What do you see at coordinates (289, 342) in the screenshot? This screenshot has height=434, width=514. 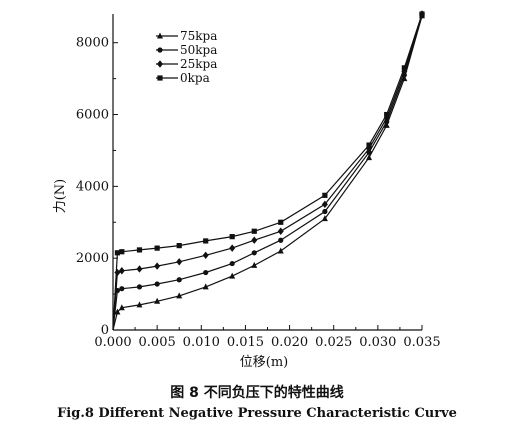 I see `x-tick-label: 0.020` at bounding box center [289, 342].